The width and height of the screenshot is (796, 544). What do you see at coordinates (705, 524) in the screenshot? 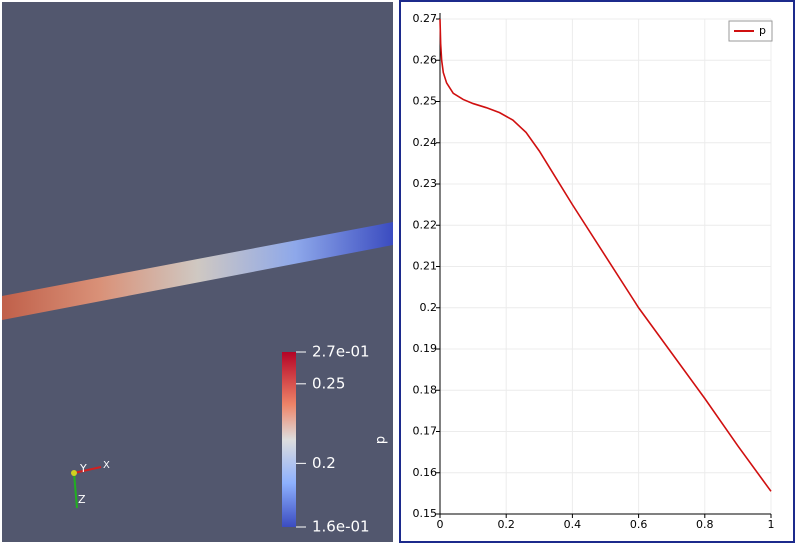
I see `x-tick-label: 0.8` at bounding box center [705, 524].